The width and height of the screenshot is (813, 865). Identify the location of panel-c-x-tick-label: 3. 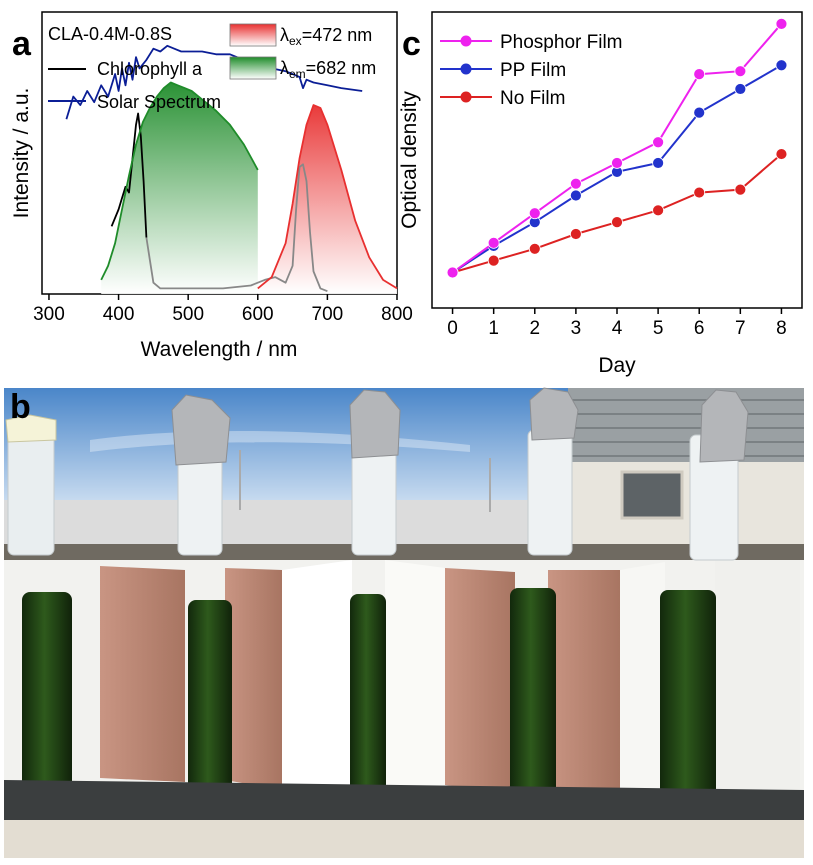
(576, 328).